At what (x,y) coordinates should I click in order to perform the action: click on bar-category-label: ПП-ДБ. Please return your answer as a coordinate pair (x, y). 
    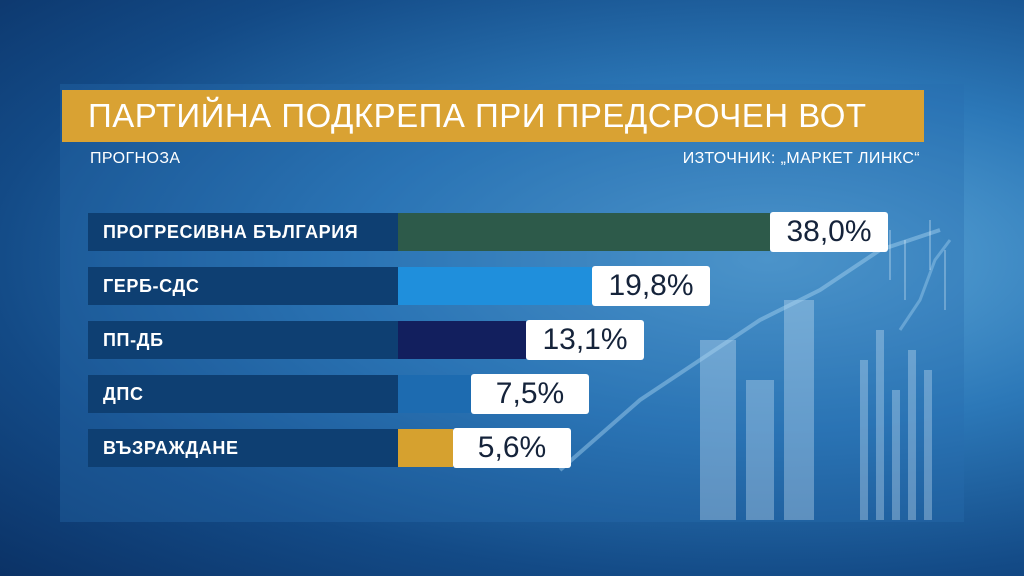
    Looking at the image, I should click on (243, 340).